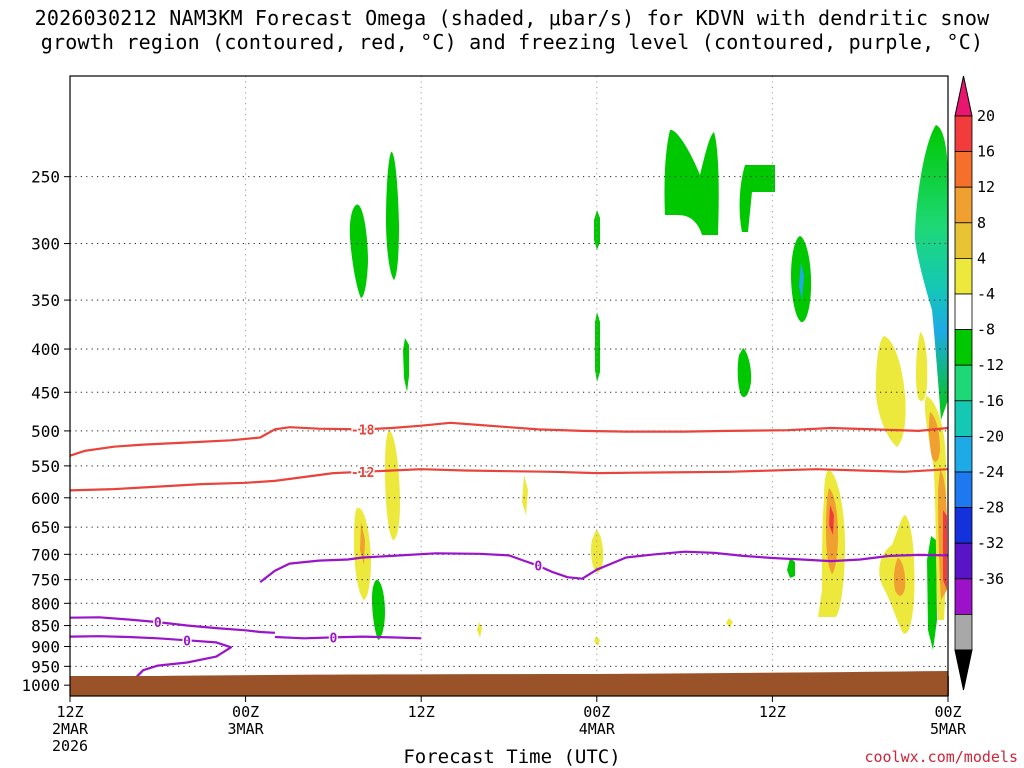 This screenshot has height=768, width=1024. Describe the element at coordinates (362, 473) in the screenshot. I see `dgz-contour-label: -12` at that location.